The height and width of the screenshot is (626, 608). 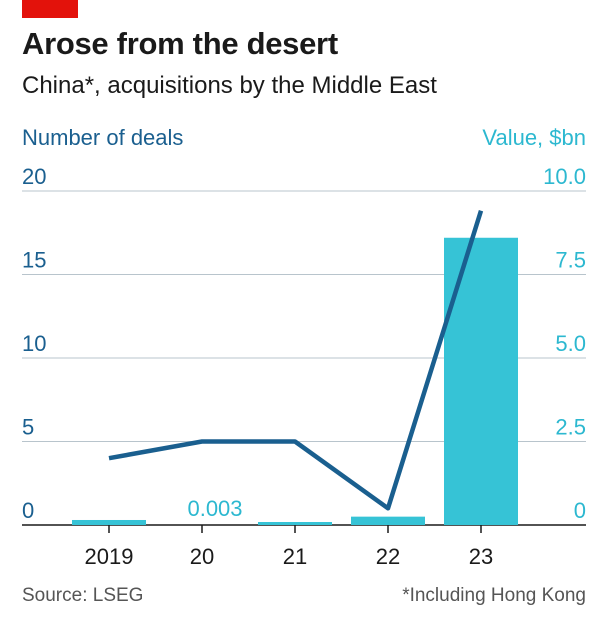 What do you see at coordinates (570, 427) in the screenshot?
I see `right-tick-label: 2.5` at bounding box center [570, 427].